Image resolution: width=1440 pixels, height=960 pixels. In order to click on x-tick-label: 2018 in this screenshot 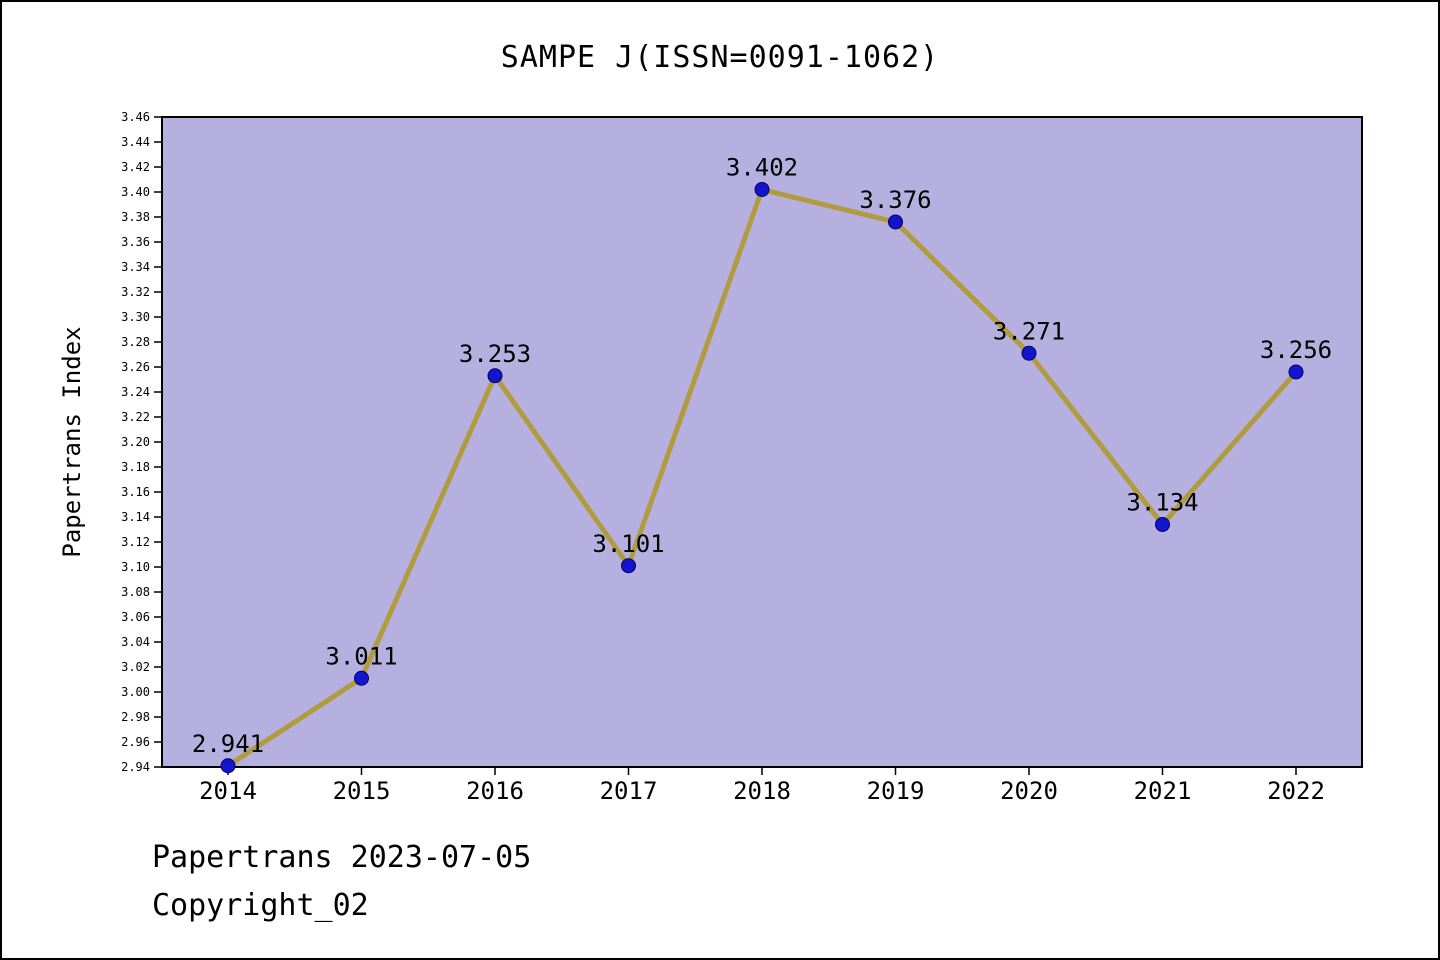, I will do `click(762, 791)`.